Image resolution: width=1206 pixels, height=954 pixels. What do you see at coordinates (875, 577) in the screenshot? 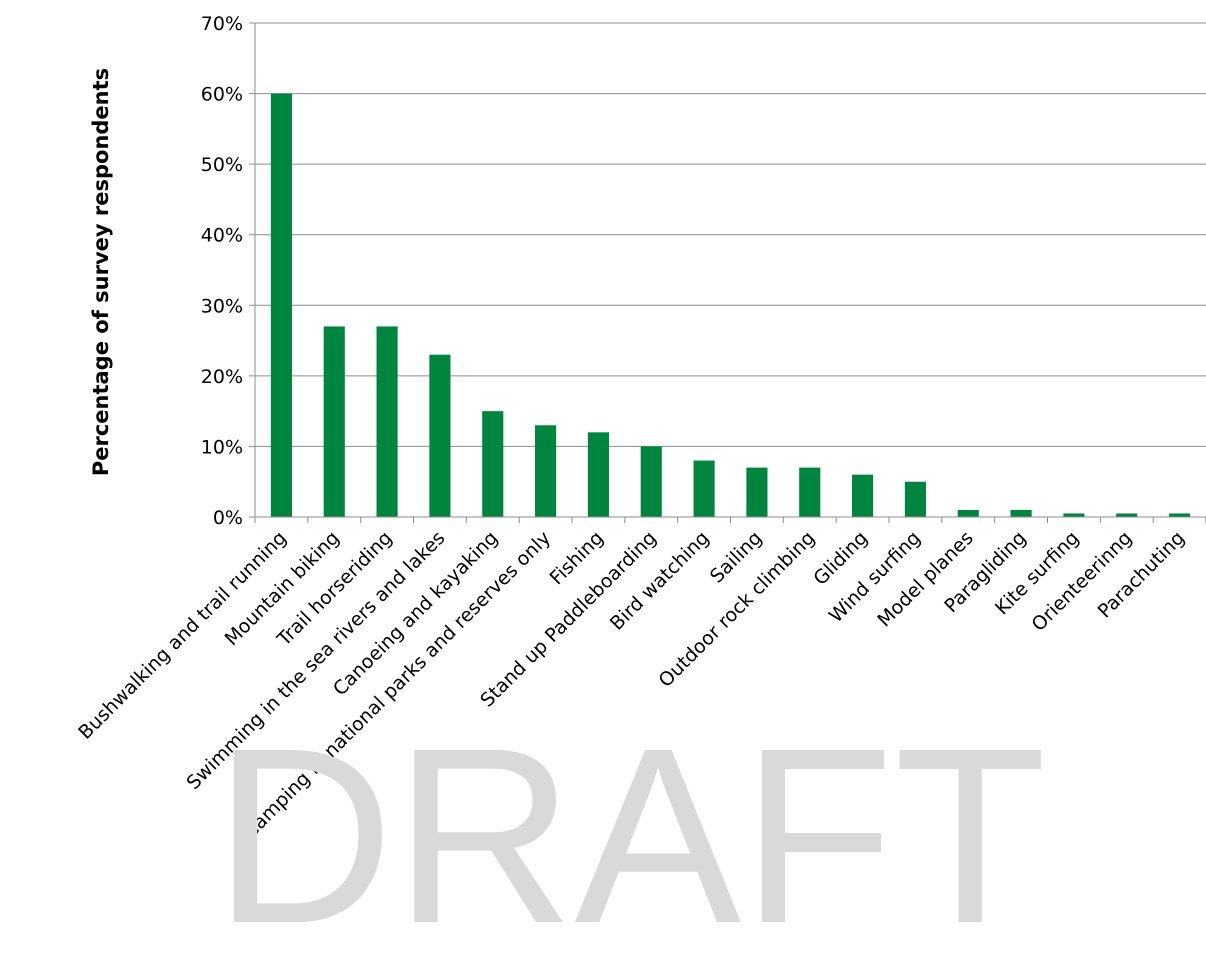
I see `x-tick-label: Wind surfing` at bounding box center [875, 577].